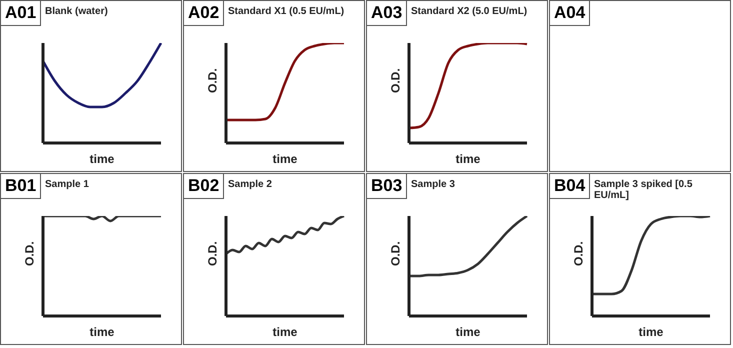  Describe the element at coordinates (433, 184) in the screenshot. I see `chart-subtitle: Sample 3` at that location.